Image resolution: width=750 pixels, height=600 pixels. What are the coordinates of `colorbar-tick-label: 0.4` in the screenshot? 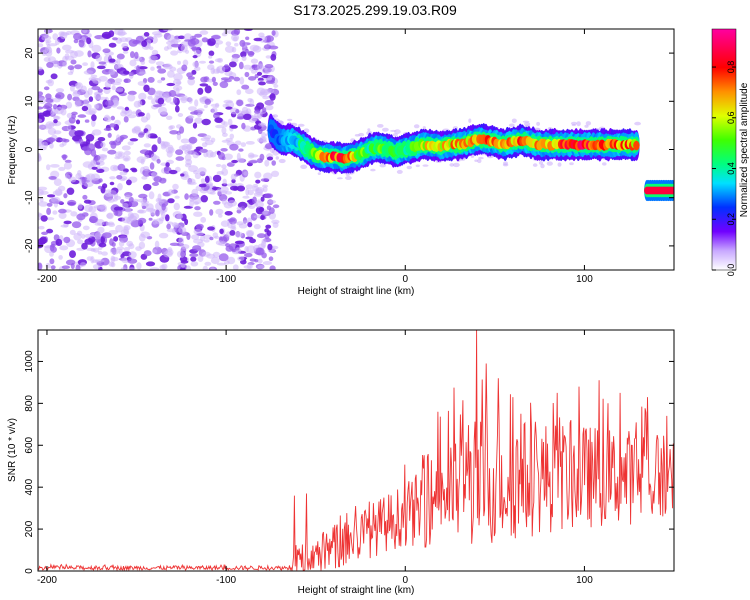 It's located at (731, 168).